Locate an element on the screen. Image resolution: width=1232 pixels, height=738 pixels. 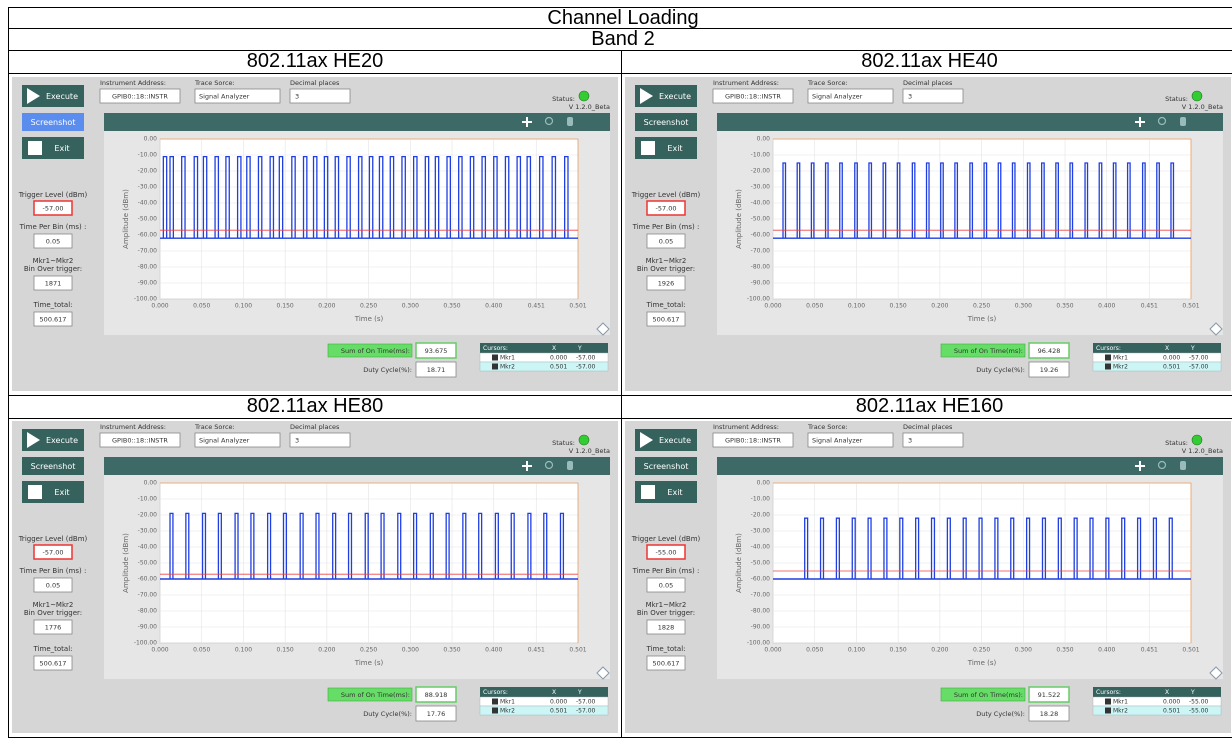
cursor-cell: -55.00 is located at coordinates (1199, 711).